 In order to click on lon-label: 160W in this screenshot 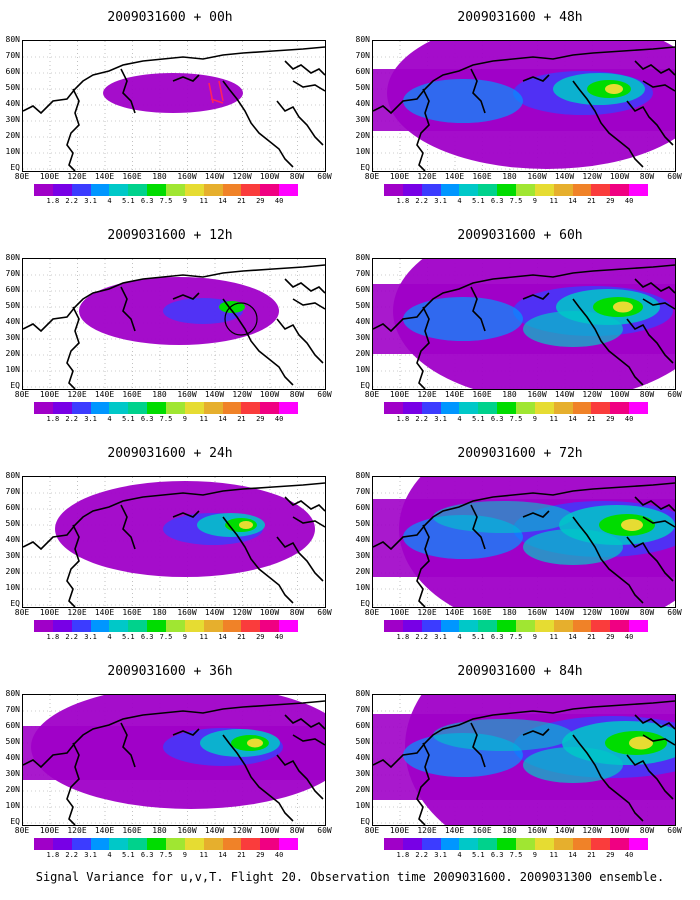, I will do `click(537, 830)`.